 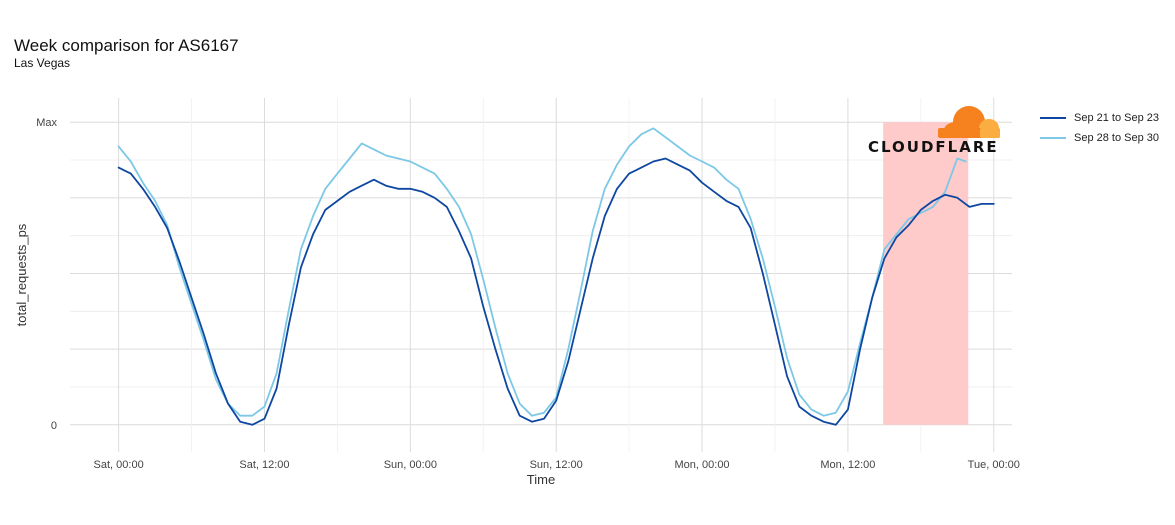 I want to click on highlight-rect, so click(x=926, y=273).